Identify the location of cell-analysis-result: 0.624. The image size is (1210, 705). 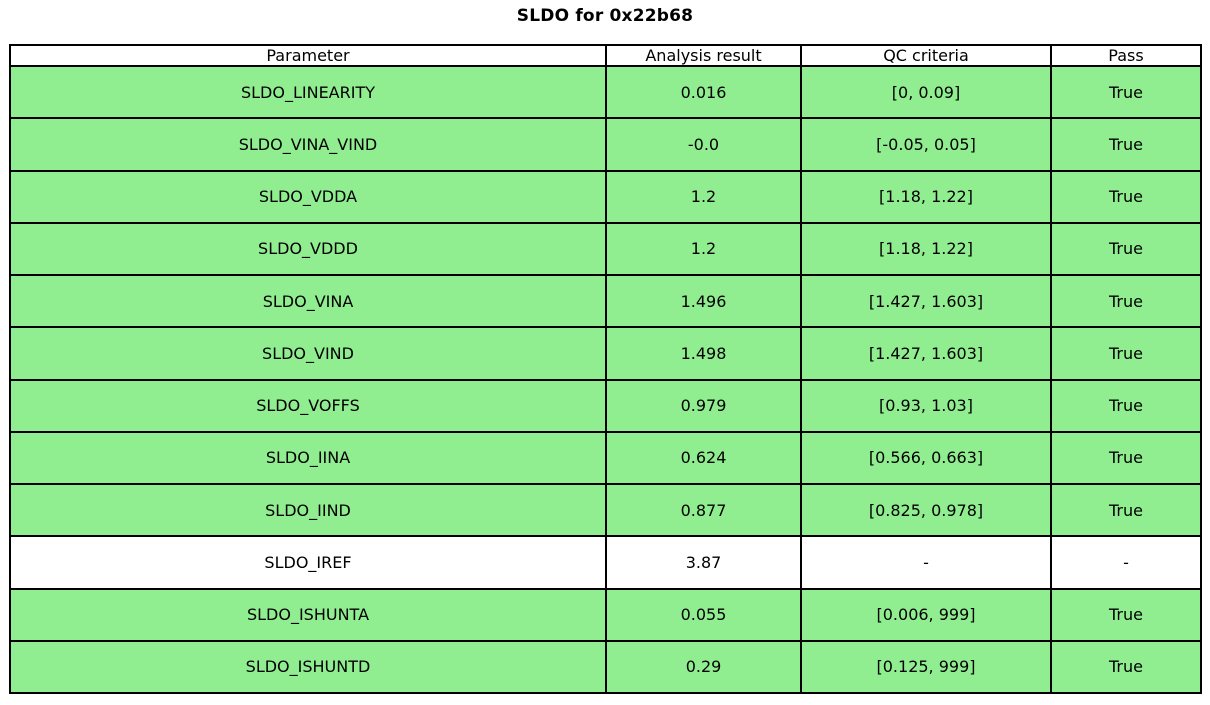
(703, 458).